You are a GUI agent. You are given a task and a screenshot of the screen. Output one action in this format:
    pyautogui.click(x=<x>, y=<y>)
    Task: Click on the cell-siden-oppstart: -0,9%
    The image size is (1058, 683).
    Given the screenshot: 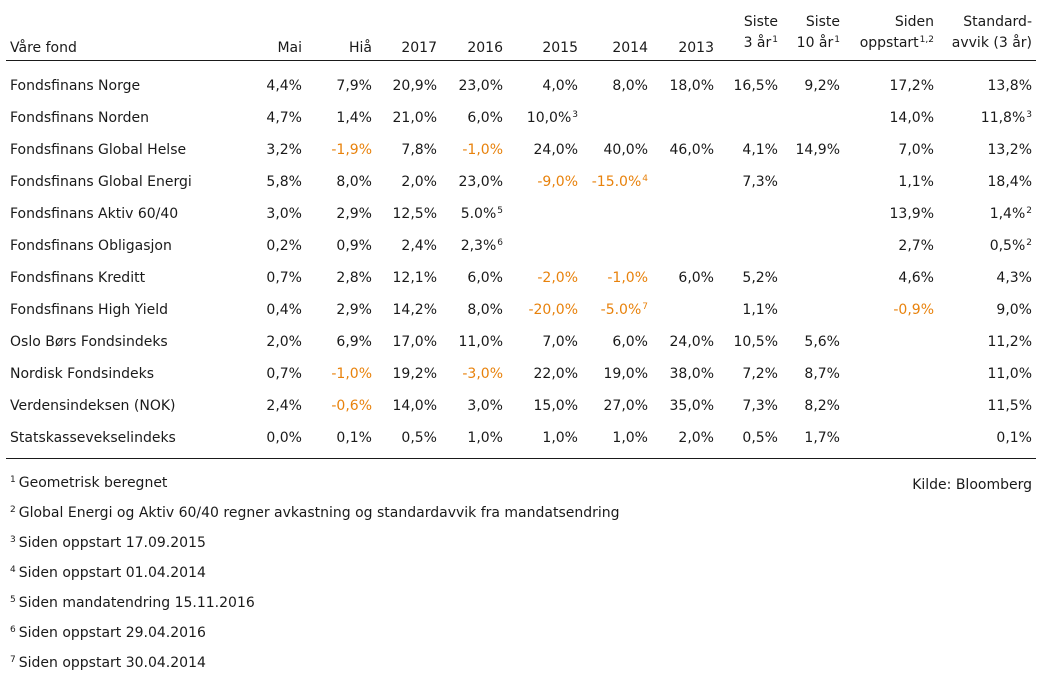 What is the action you would take?
    pyautogui.click(x=913, y=310)
    